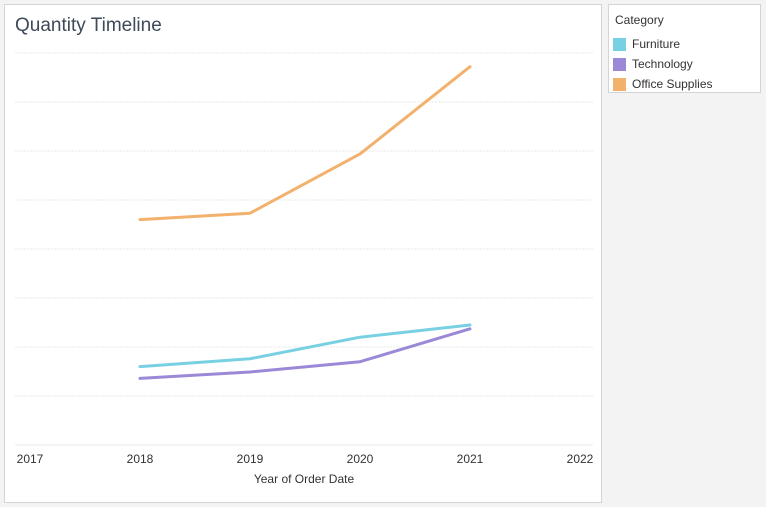 The width and height of the screenshot is (766, 507). I want to click on x-tick-label: 2021, so click(470, 459).